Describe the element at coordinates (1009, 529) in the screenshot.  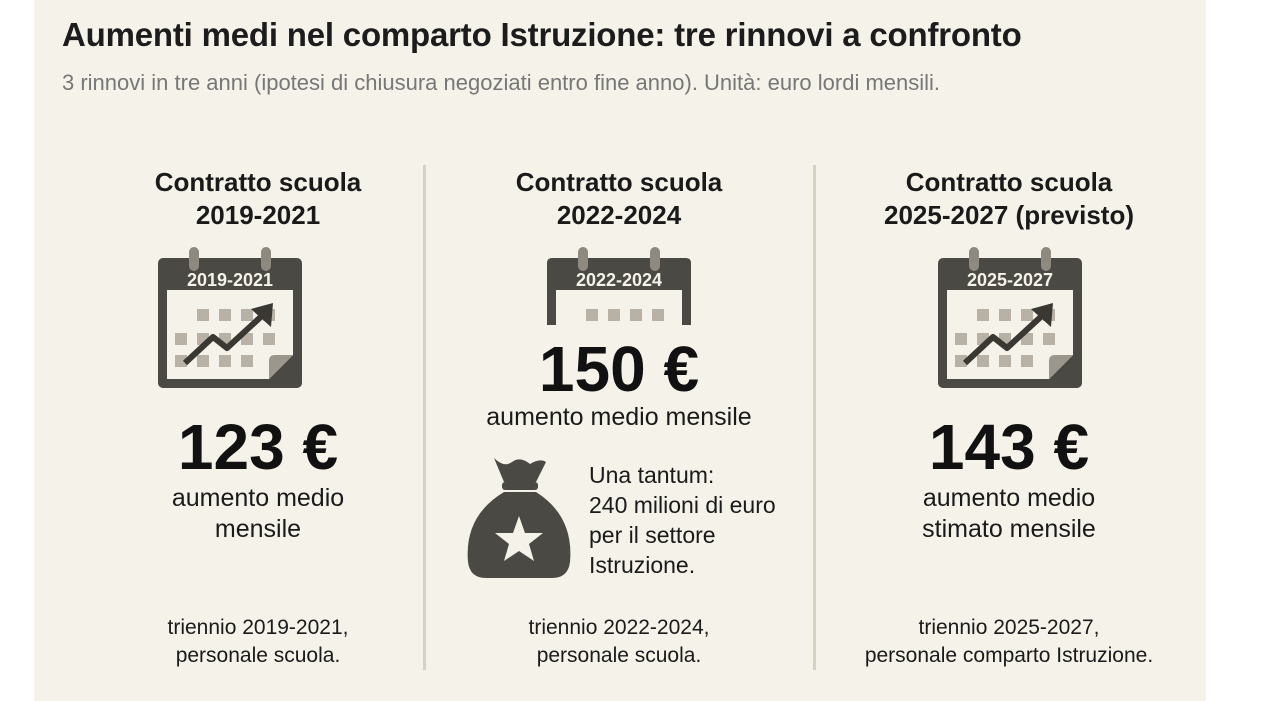
I see `increase-description-line: stimato mensile` at that location.